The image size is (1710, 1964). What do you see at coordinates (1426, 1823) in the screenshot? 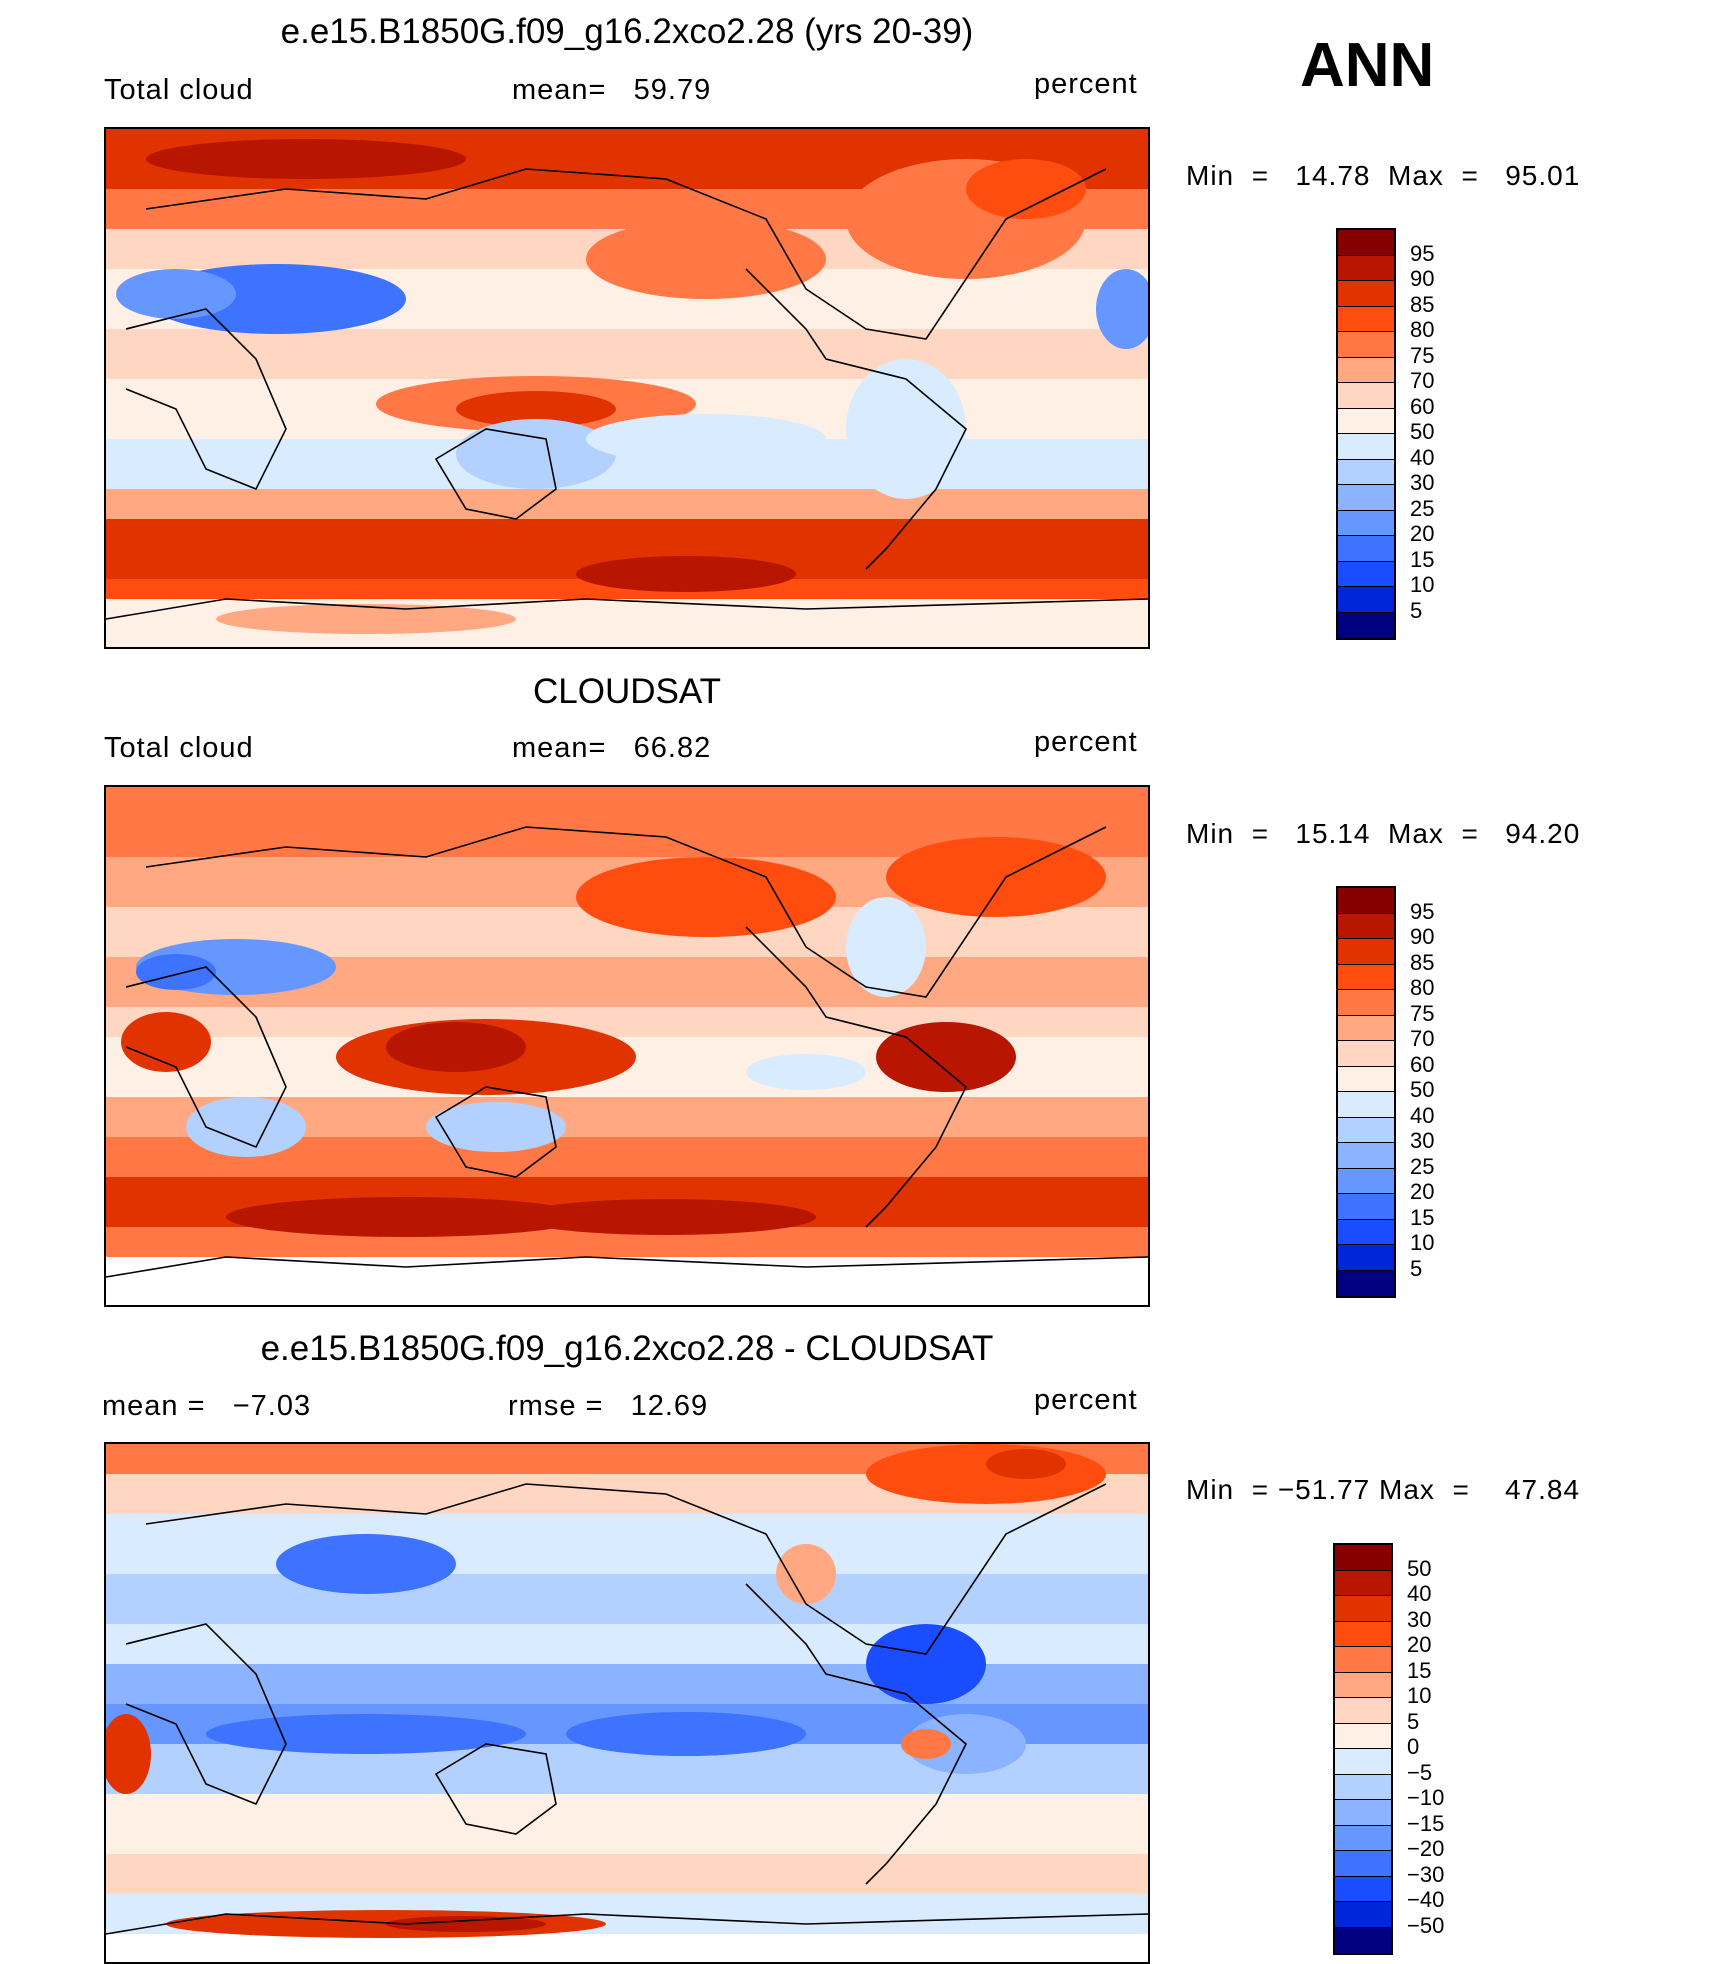
I see `colorbar-label: −15` at bounding box center [1426, 1823].